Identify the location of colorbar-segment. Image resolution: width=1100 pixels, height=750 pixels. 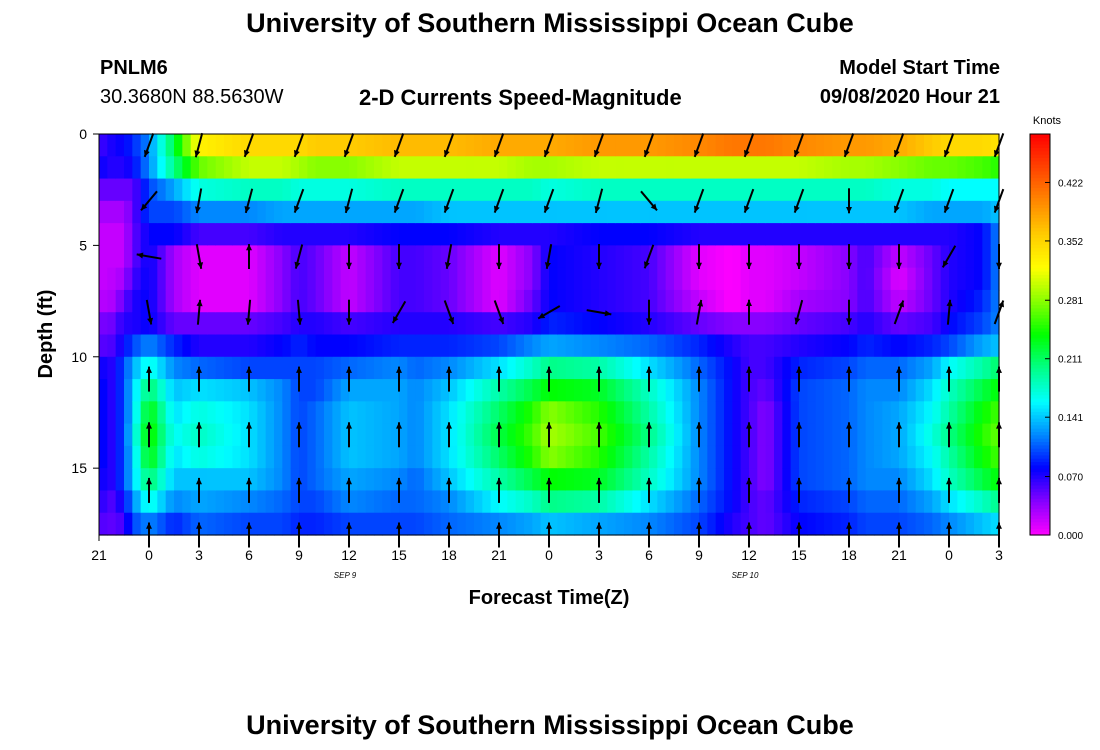
(1040, 476).